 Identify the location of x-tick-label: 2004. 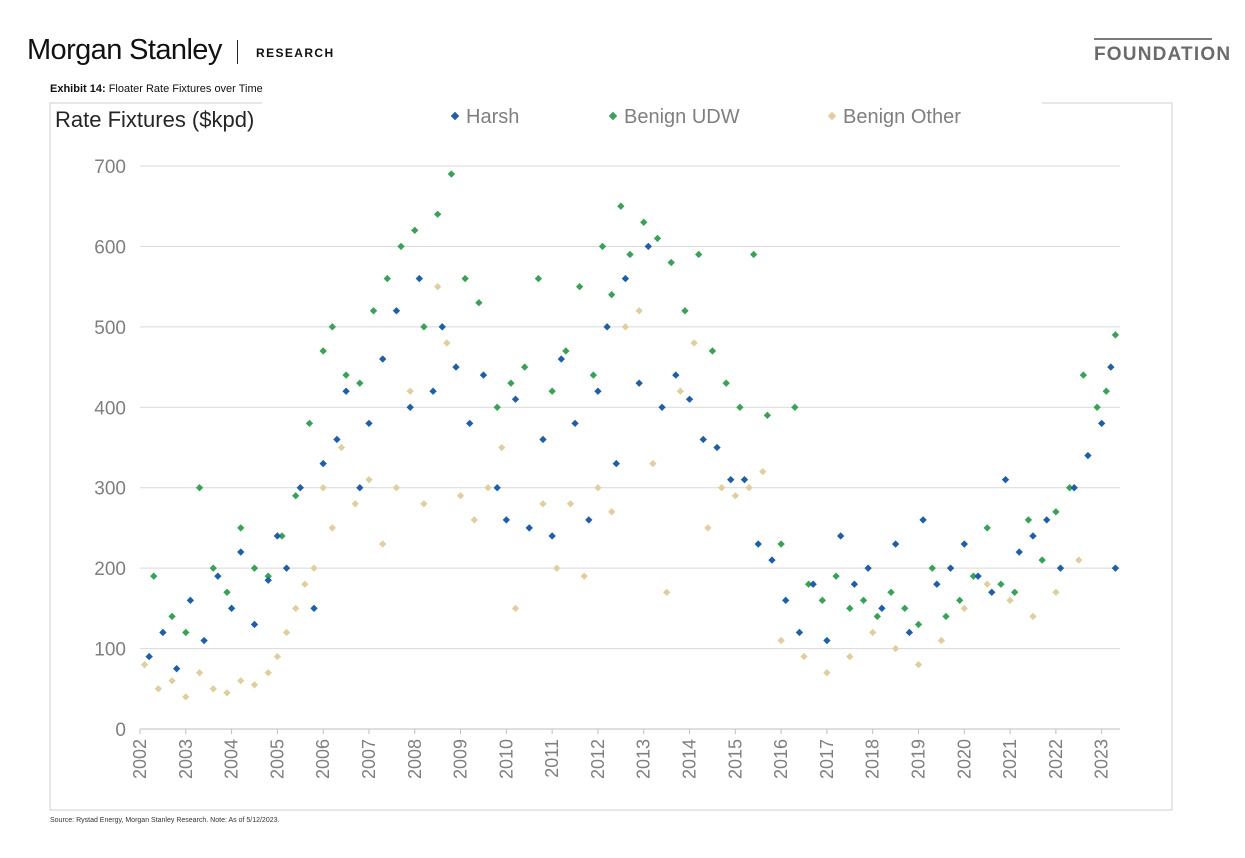
(232, 759).